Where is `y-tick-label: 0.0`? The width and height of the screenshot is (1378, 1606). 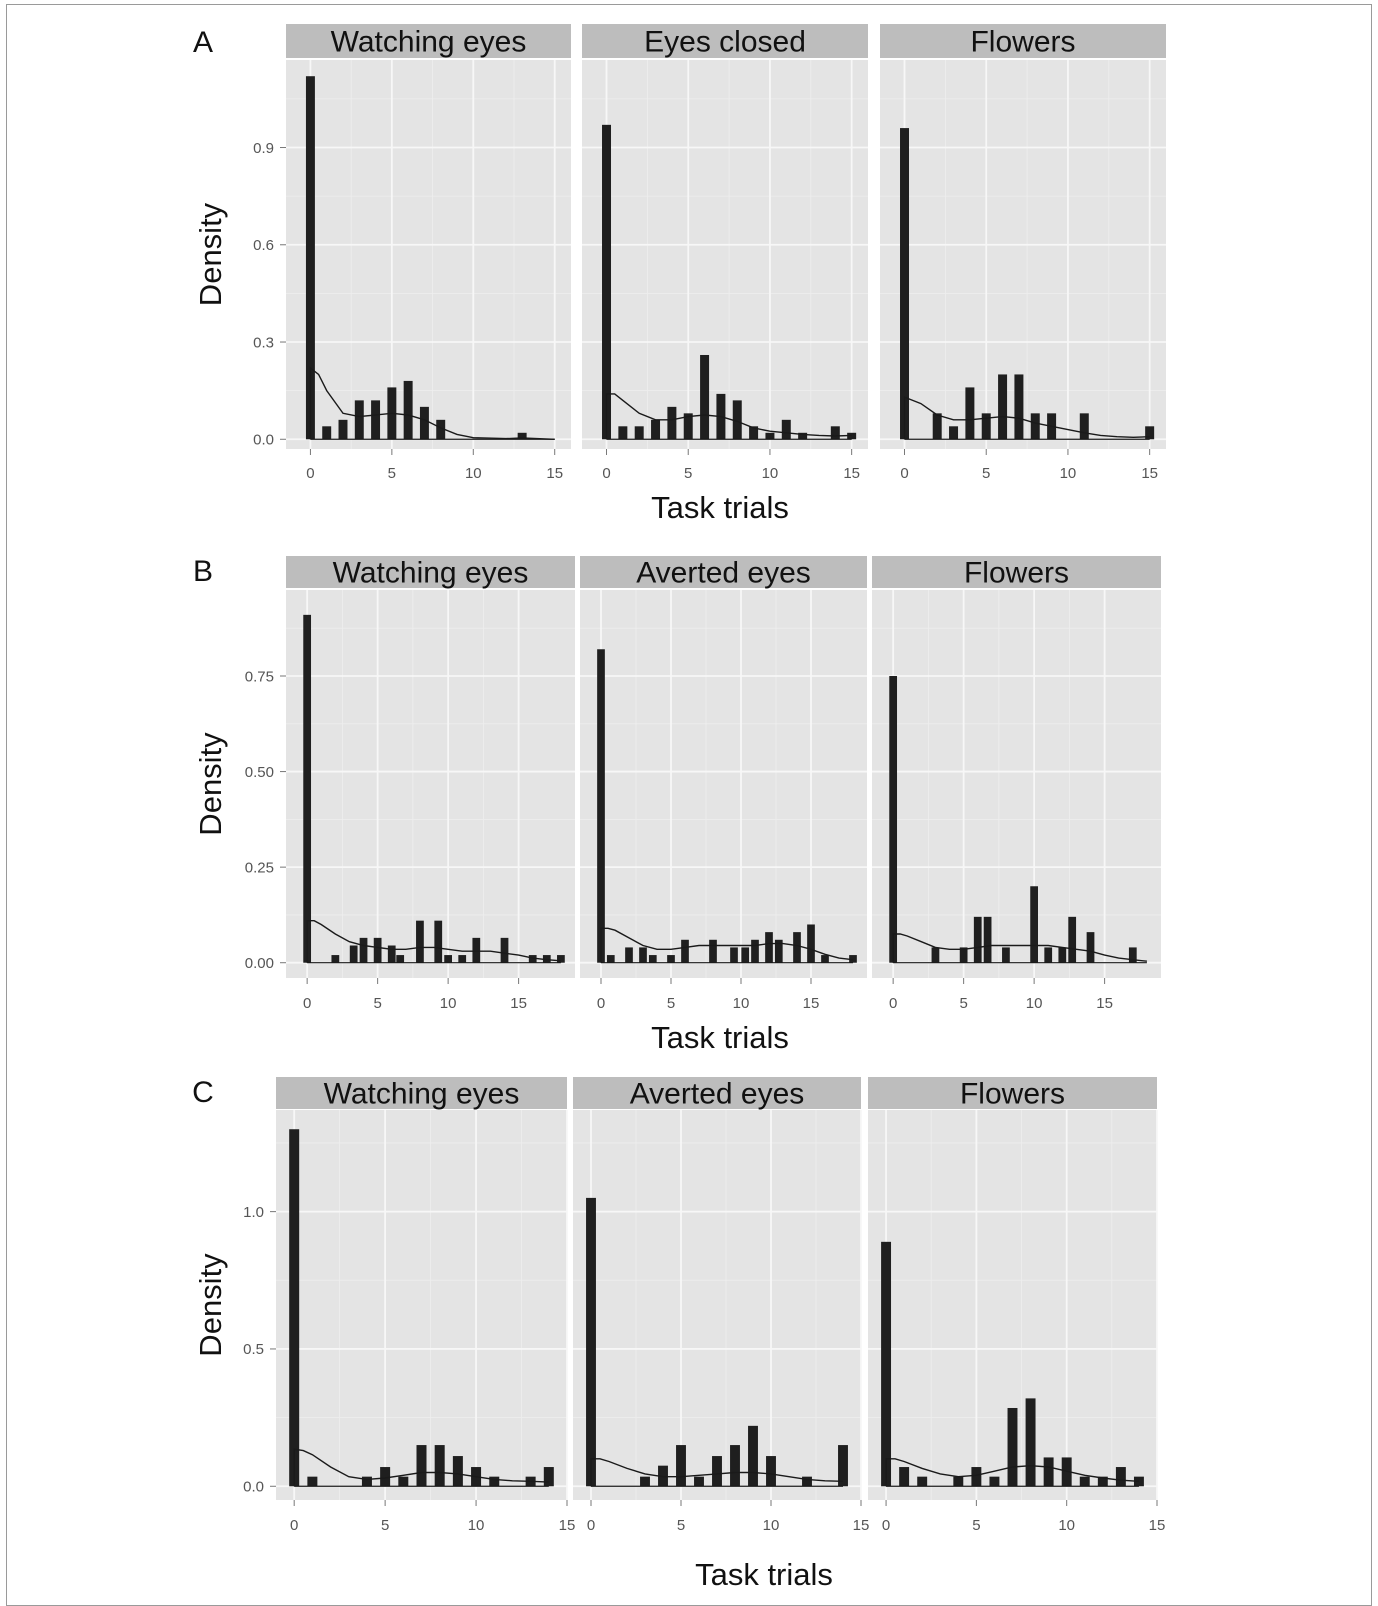 y-tick-label: 0.0 is located at coordinates (263, 440).